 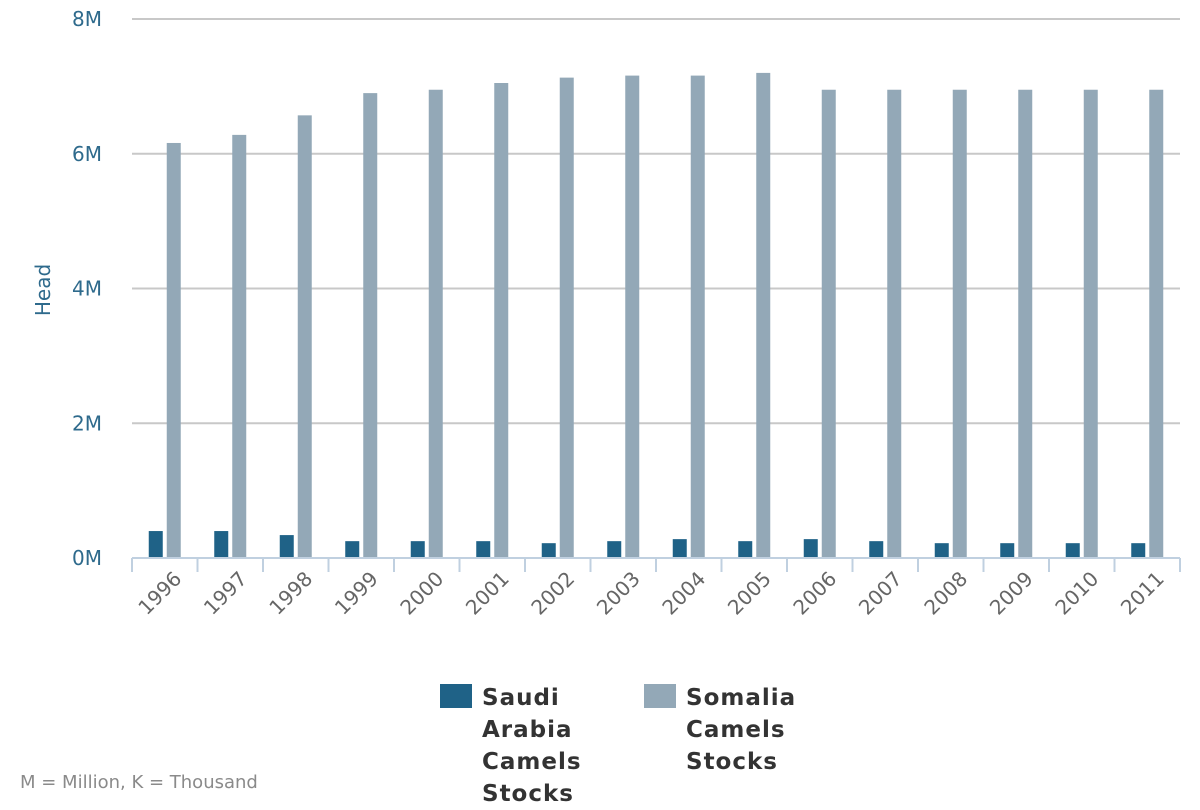 I want to click on y-tick-label: 0M, so click(x=87, y=558).